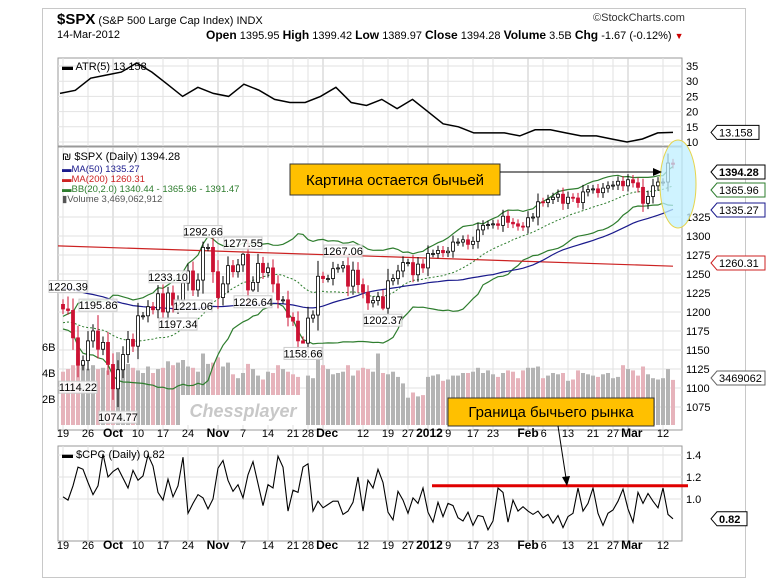  What do you see at coordinates (48, 374) in the screenshot?
I see `volume-tick-label: 4B` at bounding box center [48, 374].